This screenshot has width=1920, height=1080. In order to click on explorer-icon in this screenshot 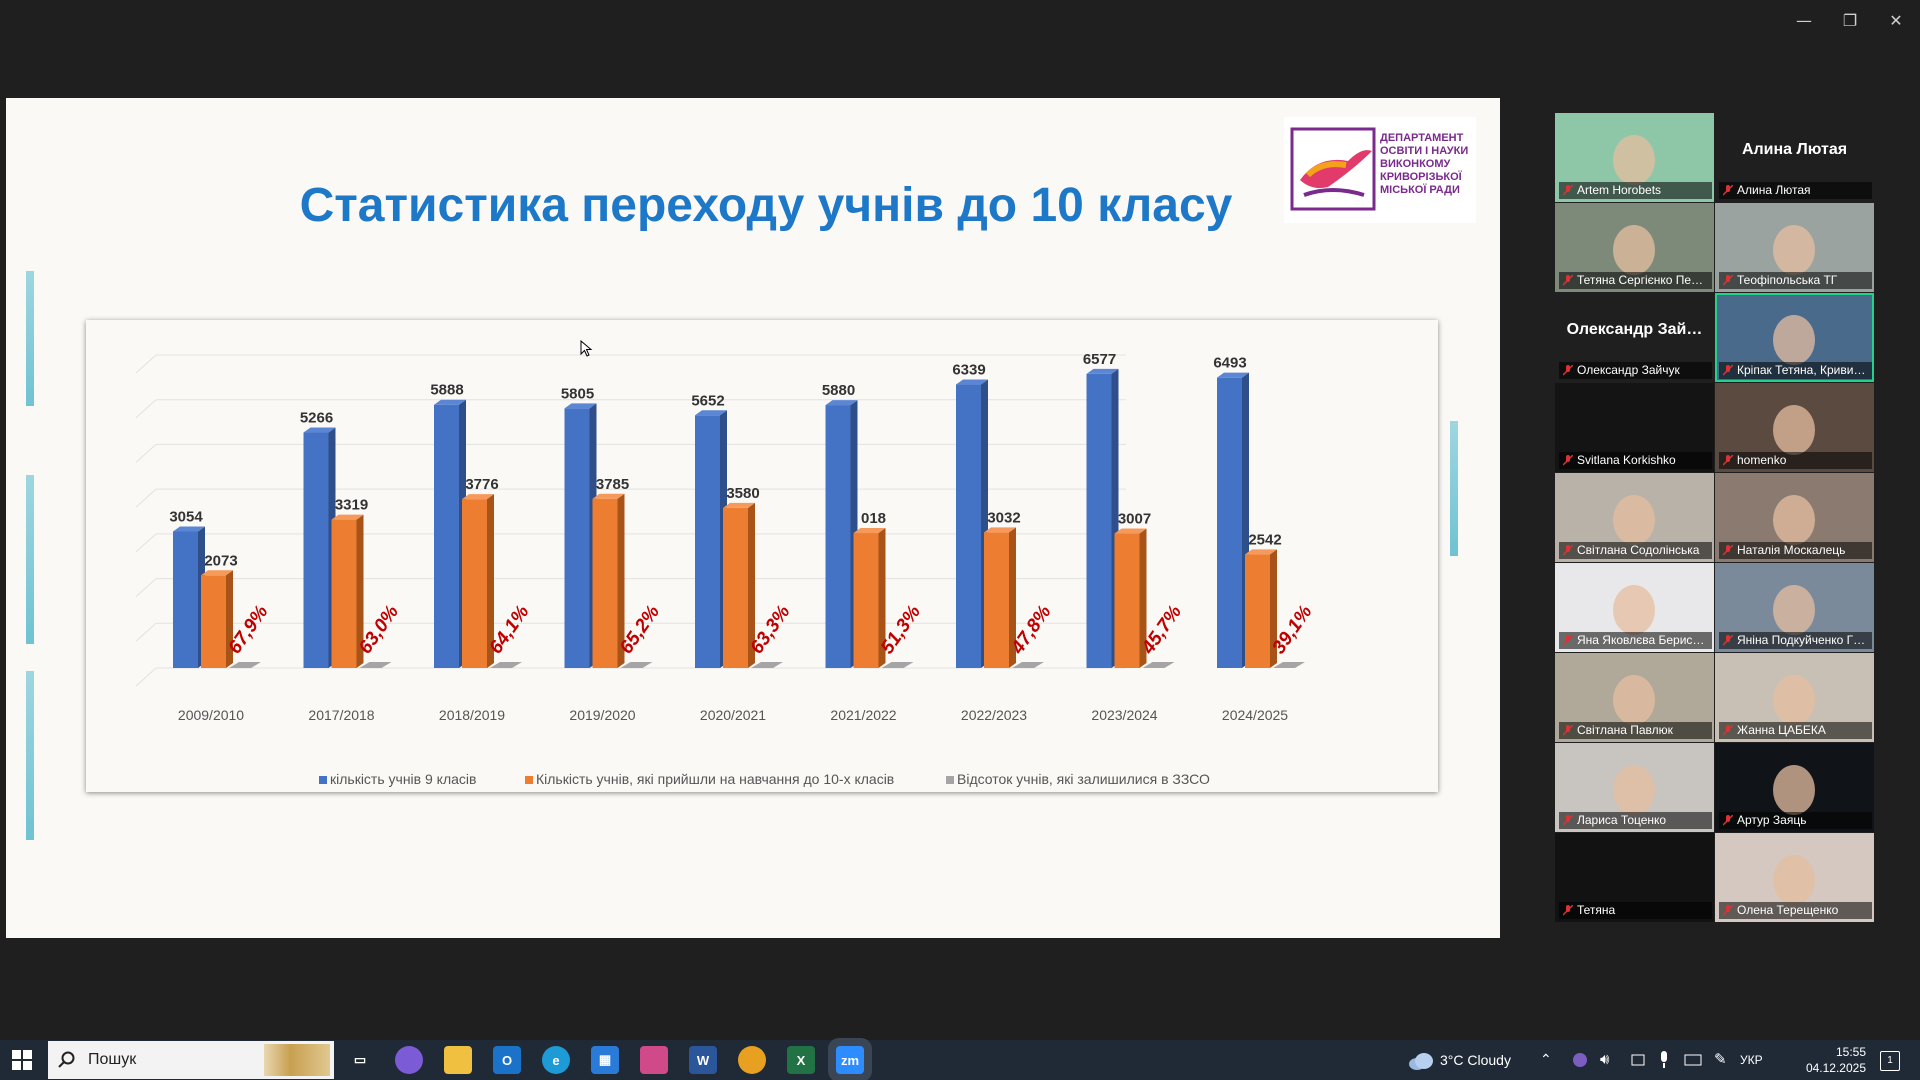, I will do `click(458, 1060)`.